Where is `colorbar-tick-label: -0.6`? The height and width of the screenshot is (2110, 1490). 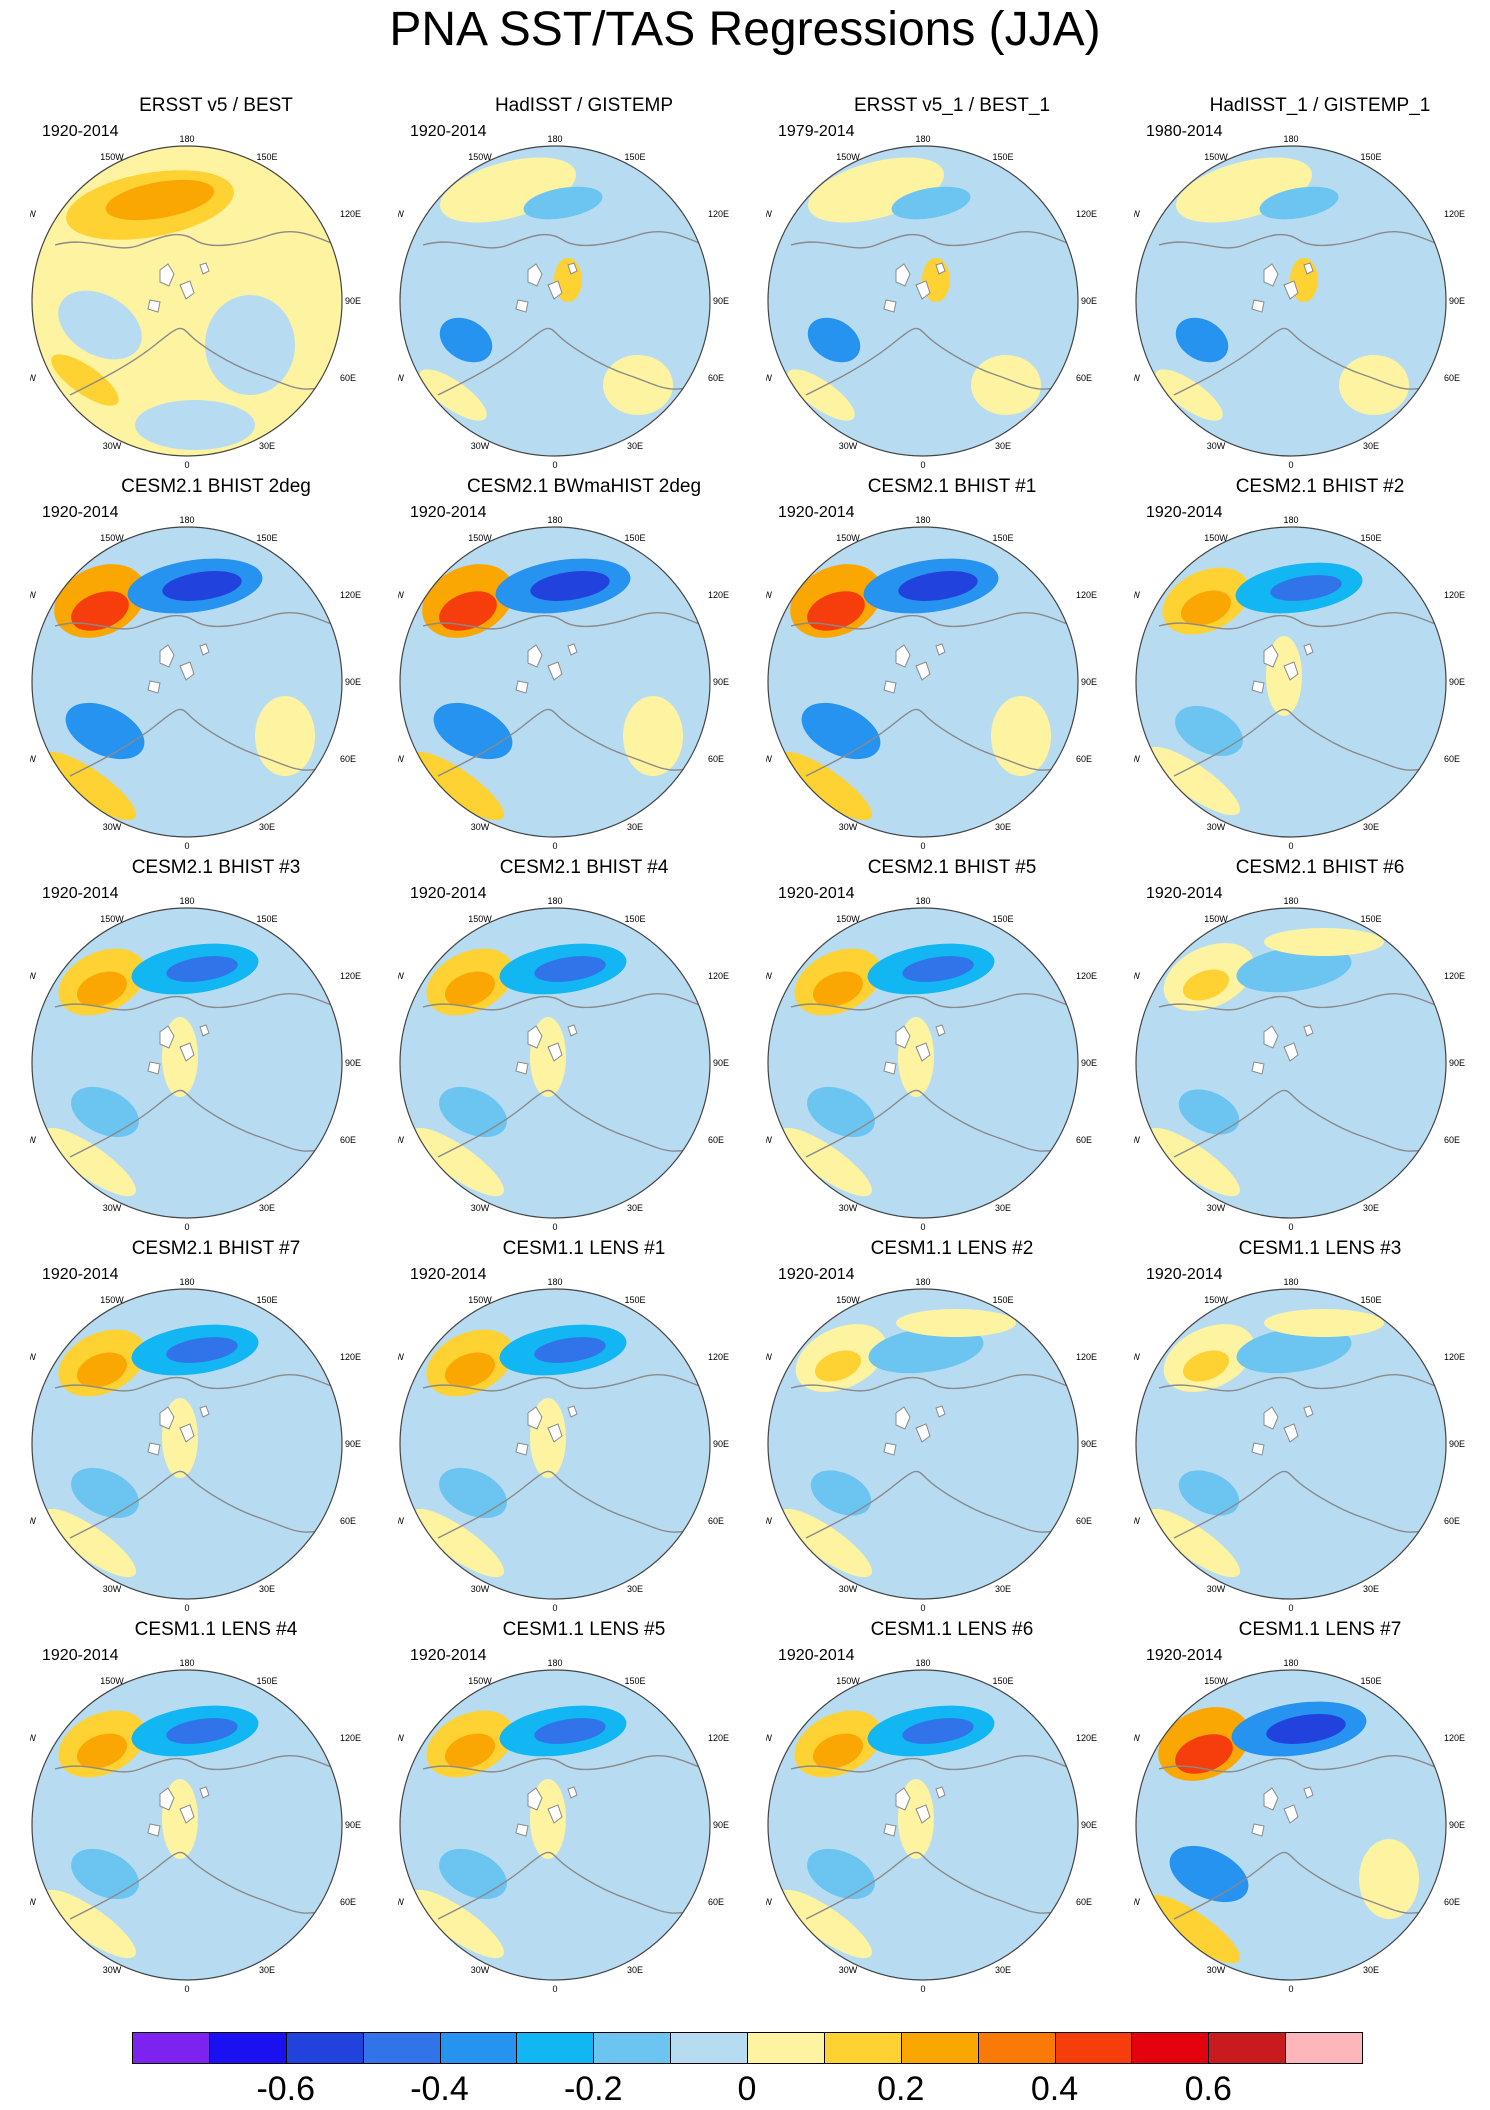 colorbar-tick-label: -0.6 is located at coordinates (286, 2089).